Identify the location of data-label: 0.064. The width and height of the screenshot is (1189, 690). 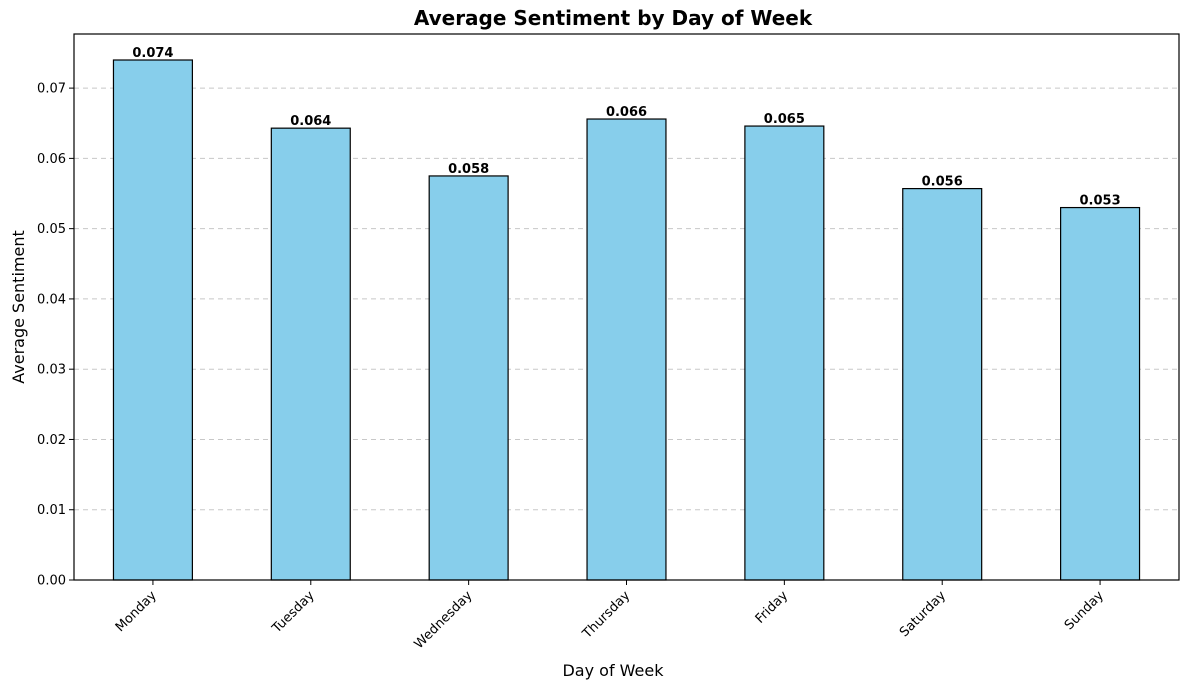
(310, 121).